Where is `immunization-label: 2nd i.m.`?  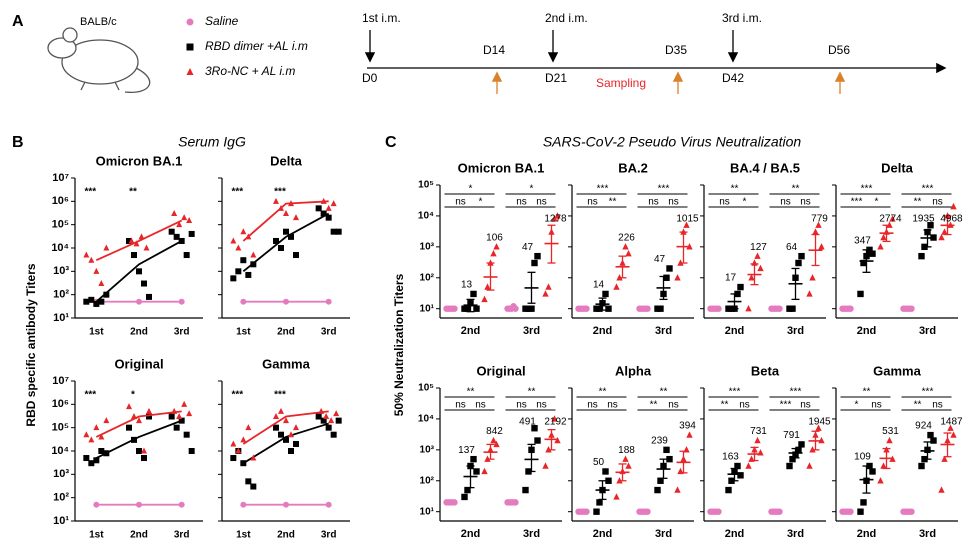 immunization-label: 2nd i.m. is located at coordinates (566, 18).